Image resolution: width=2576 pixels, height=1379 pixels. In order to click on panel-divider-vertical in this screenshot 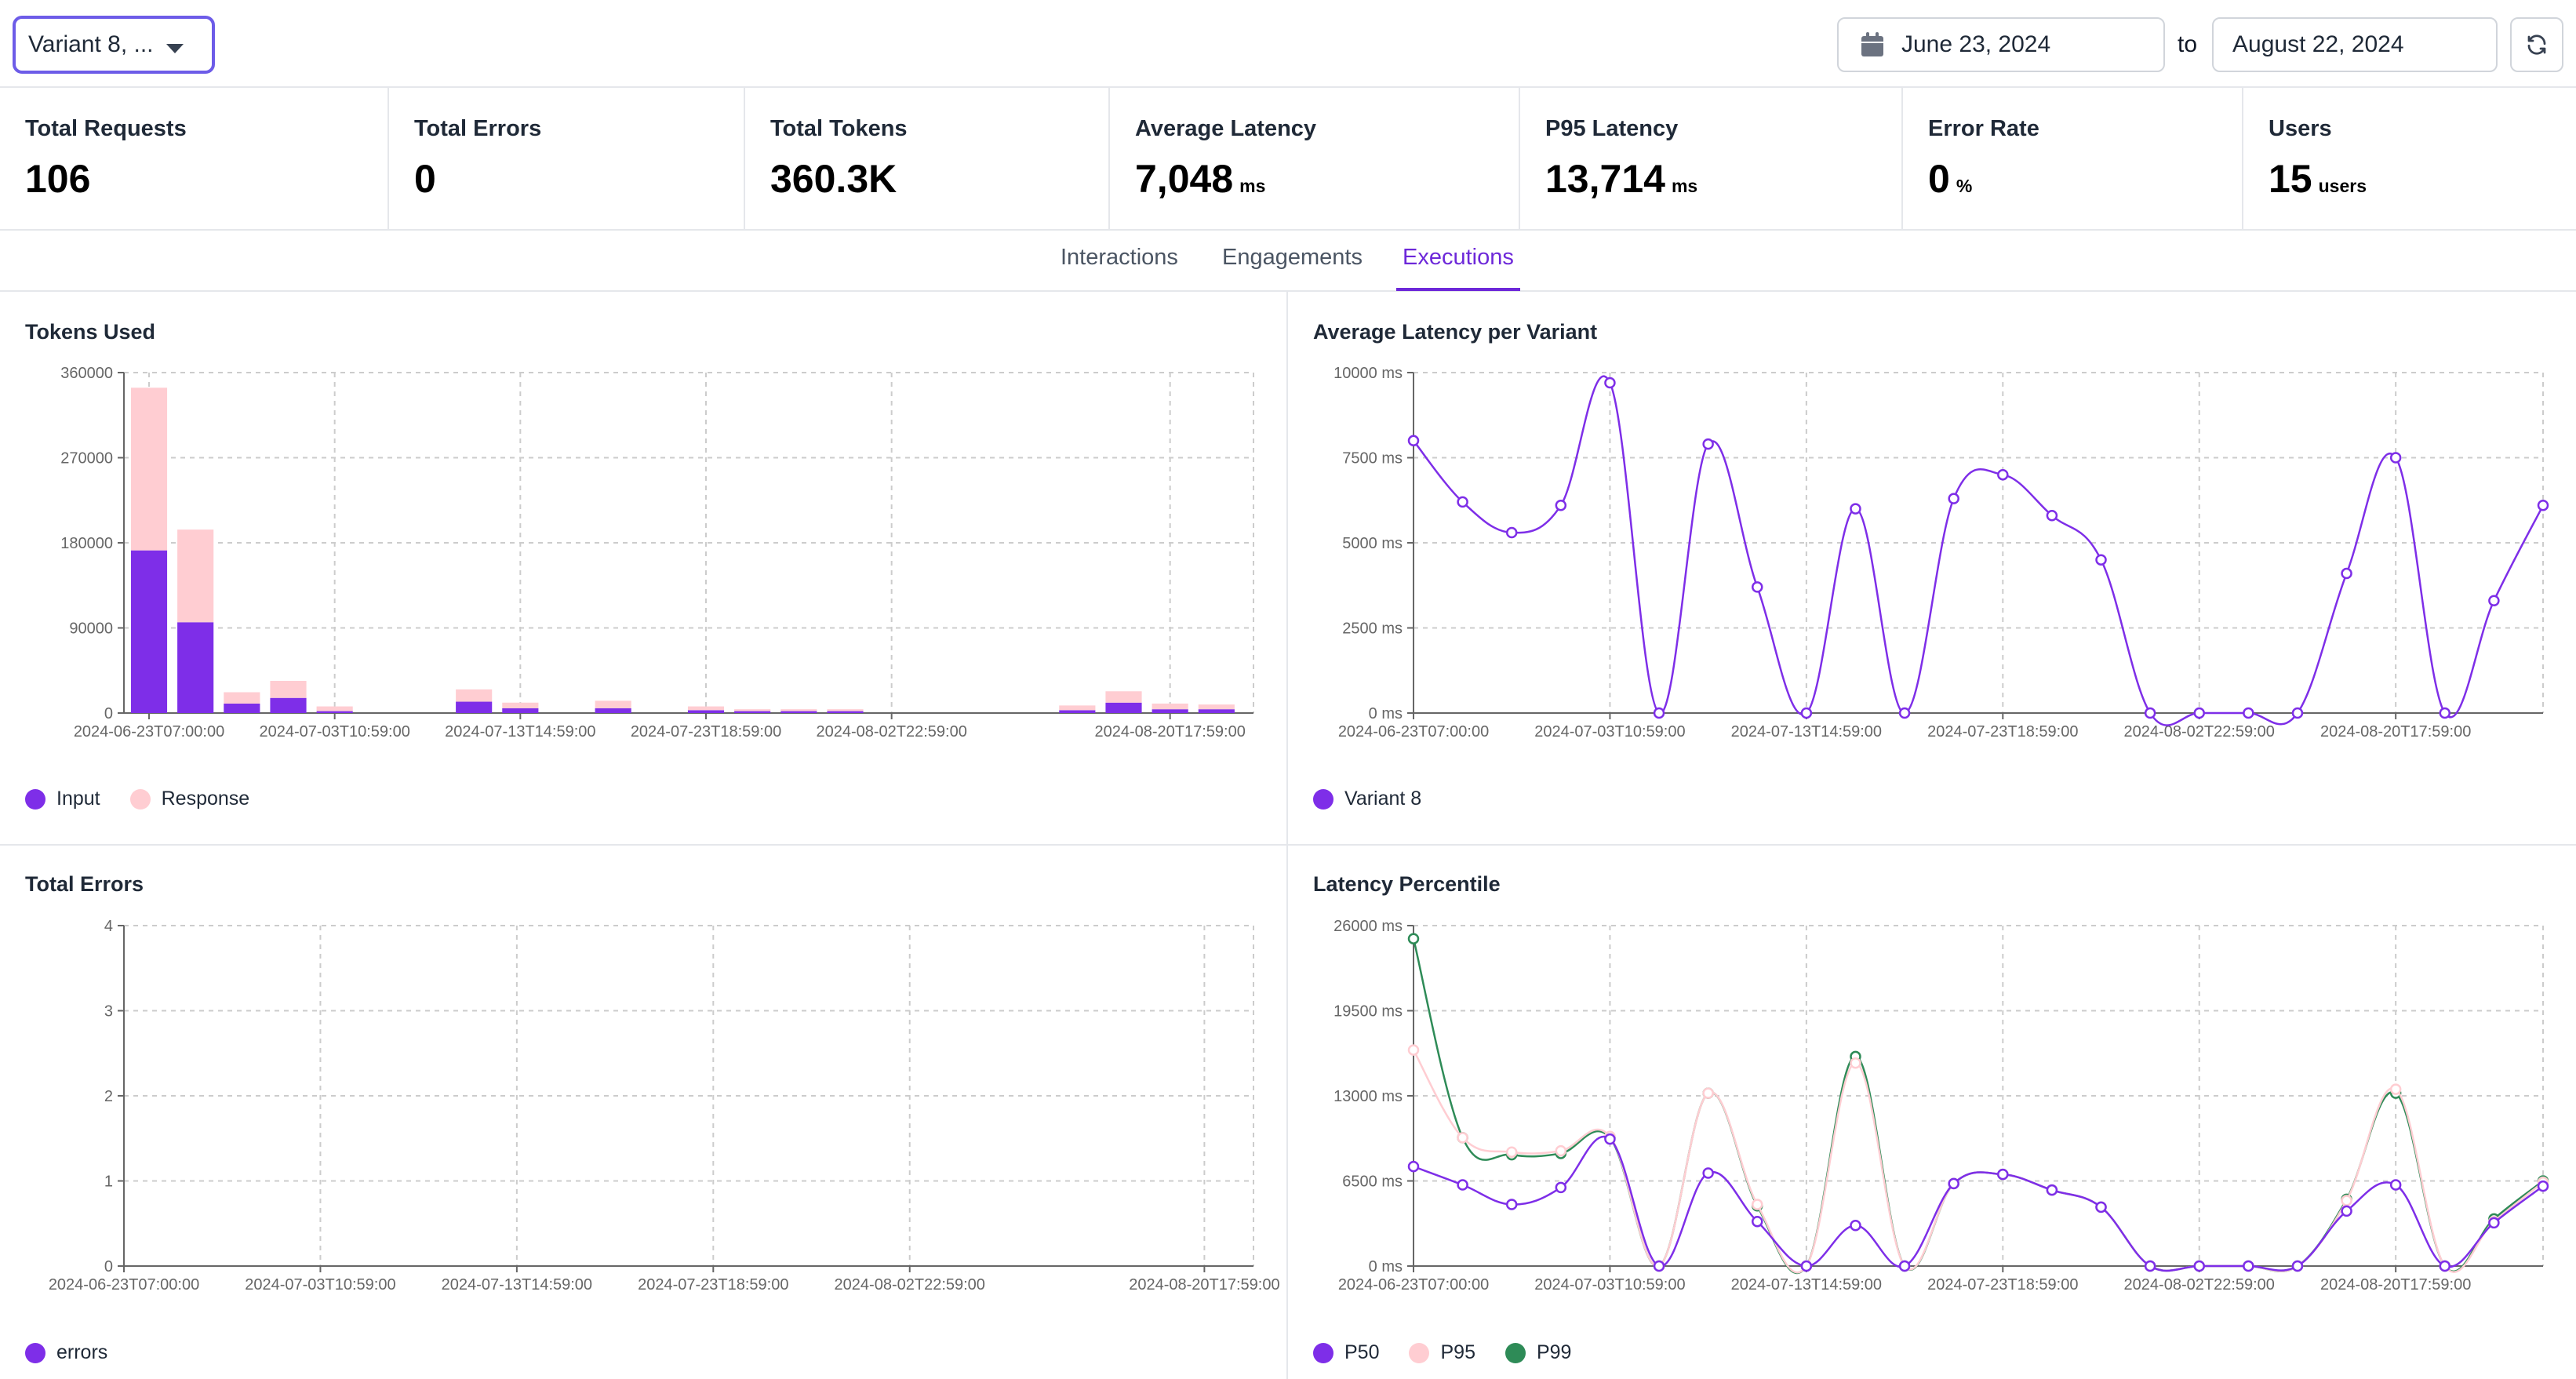, I will do `click(1287, 836)`.